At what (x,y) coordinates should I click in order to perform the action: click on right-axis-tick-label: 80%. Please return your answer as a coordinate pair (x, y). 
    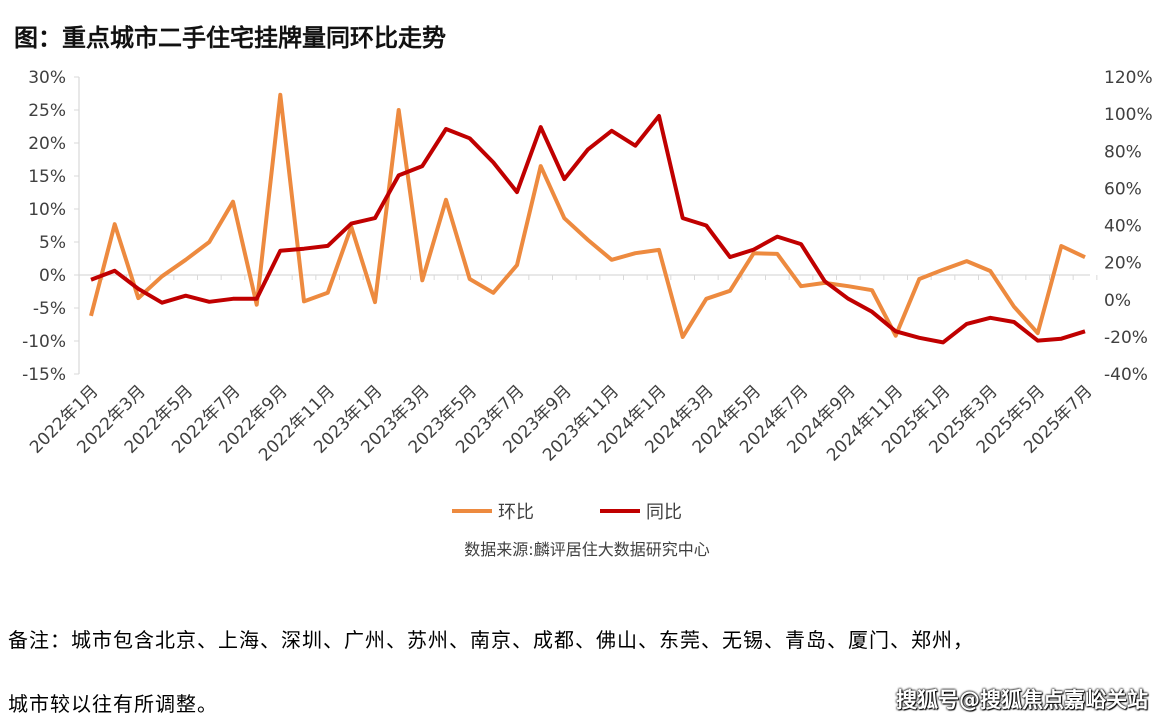
    Looking at the image, I should click on (1123, 152).